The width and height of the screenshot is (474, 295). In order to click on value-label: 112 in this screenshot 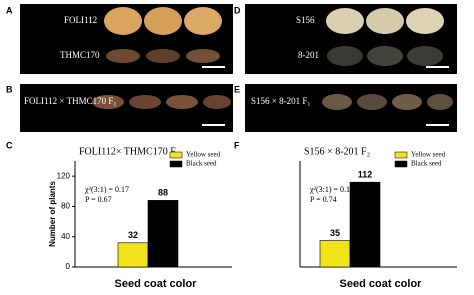, I will do `click(365, 175)`.